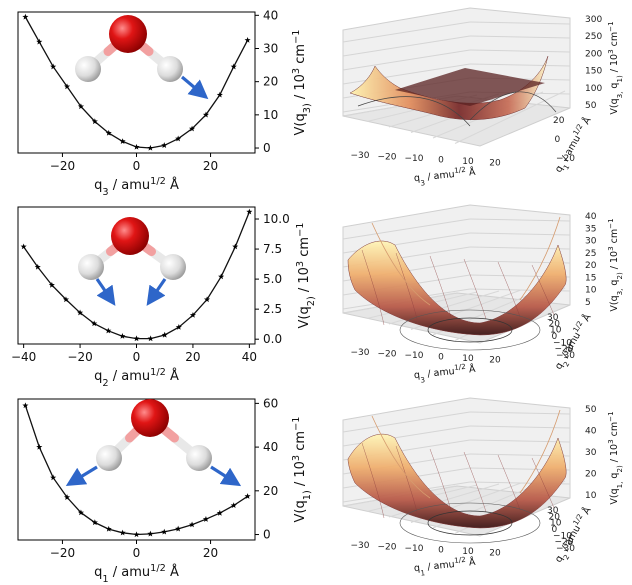 This screenshot has width=632, height=585. I want to click on y-tick-label: −30, so click(565, 356).